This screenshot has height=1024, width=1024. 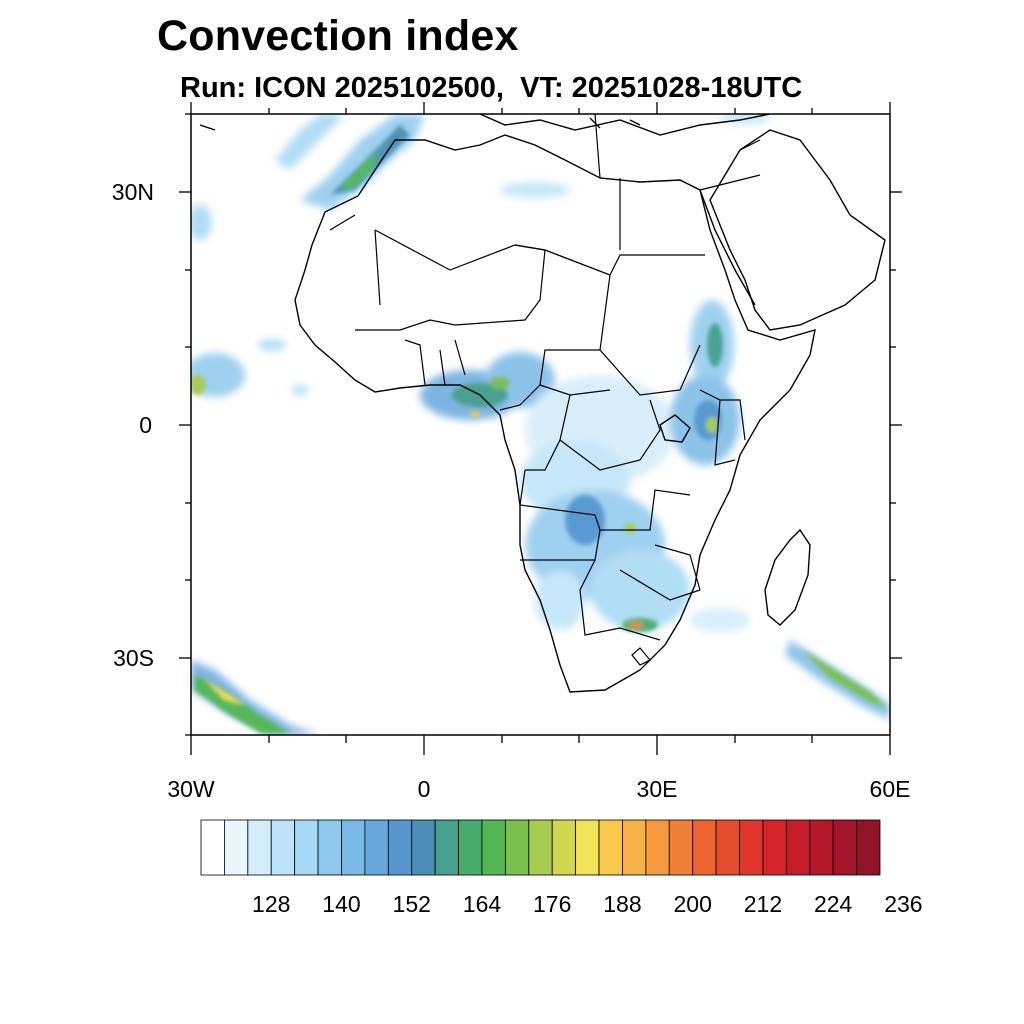 I want to click on colorbar-tick-label: 140, so click(x=341, y=904).